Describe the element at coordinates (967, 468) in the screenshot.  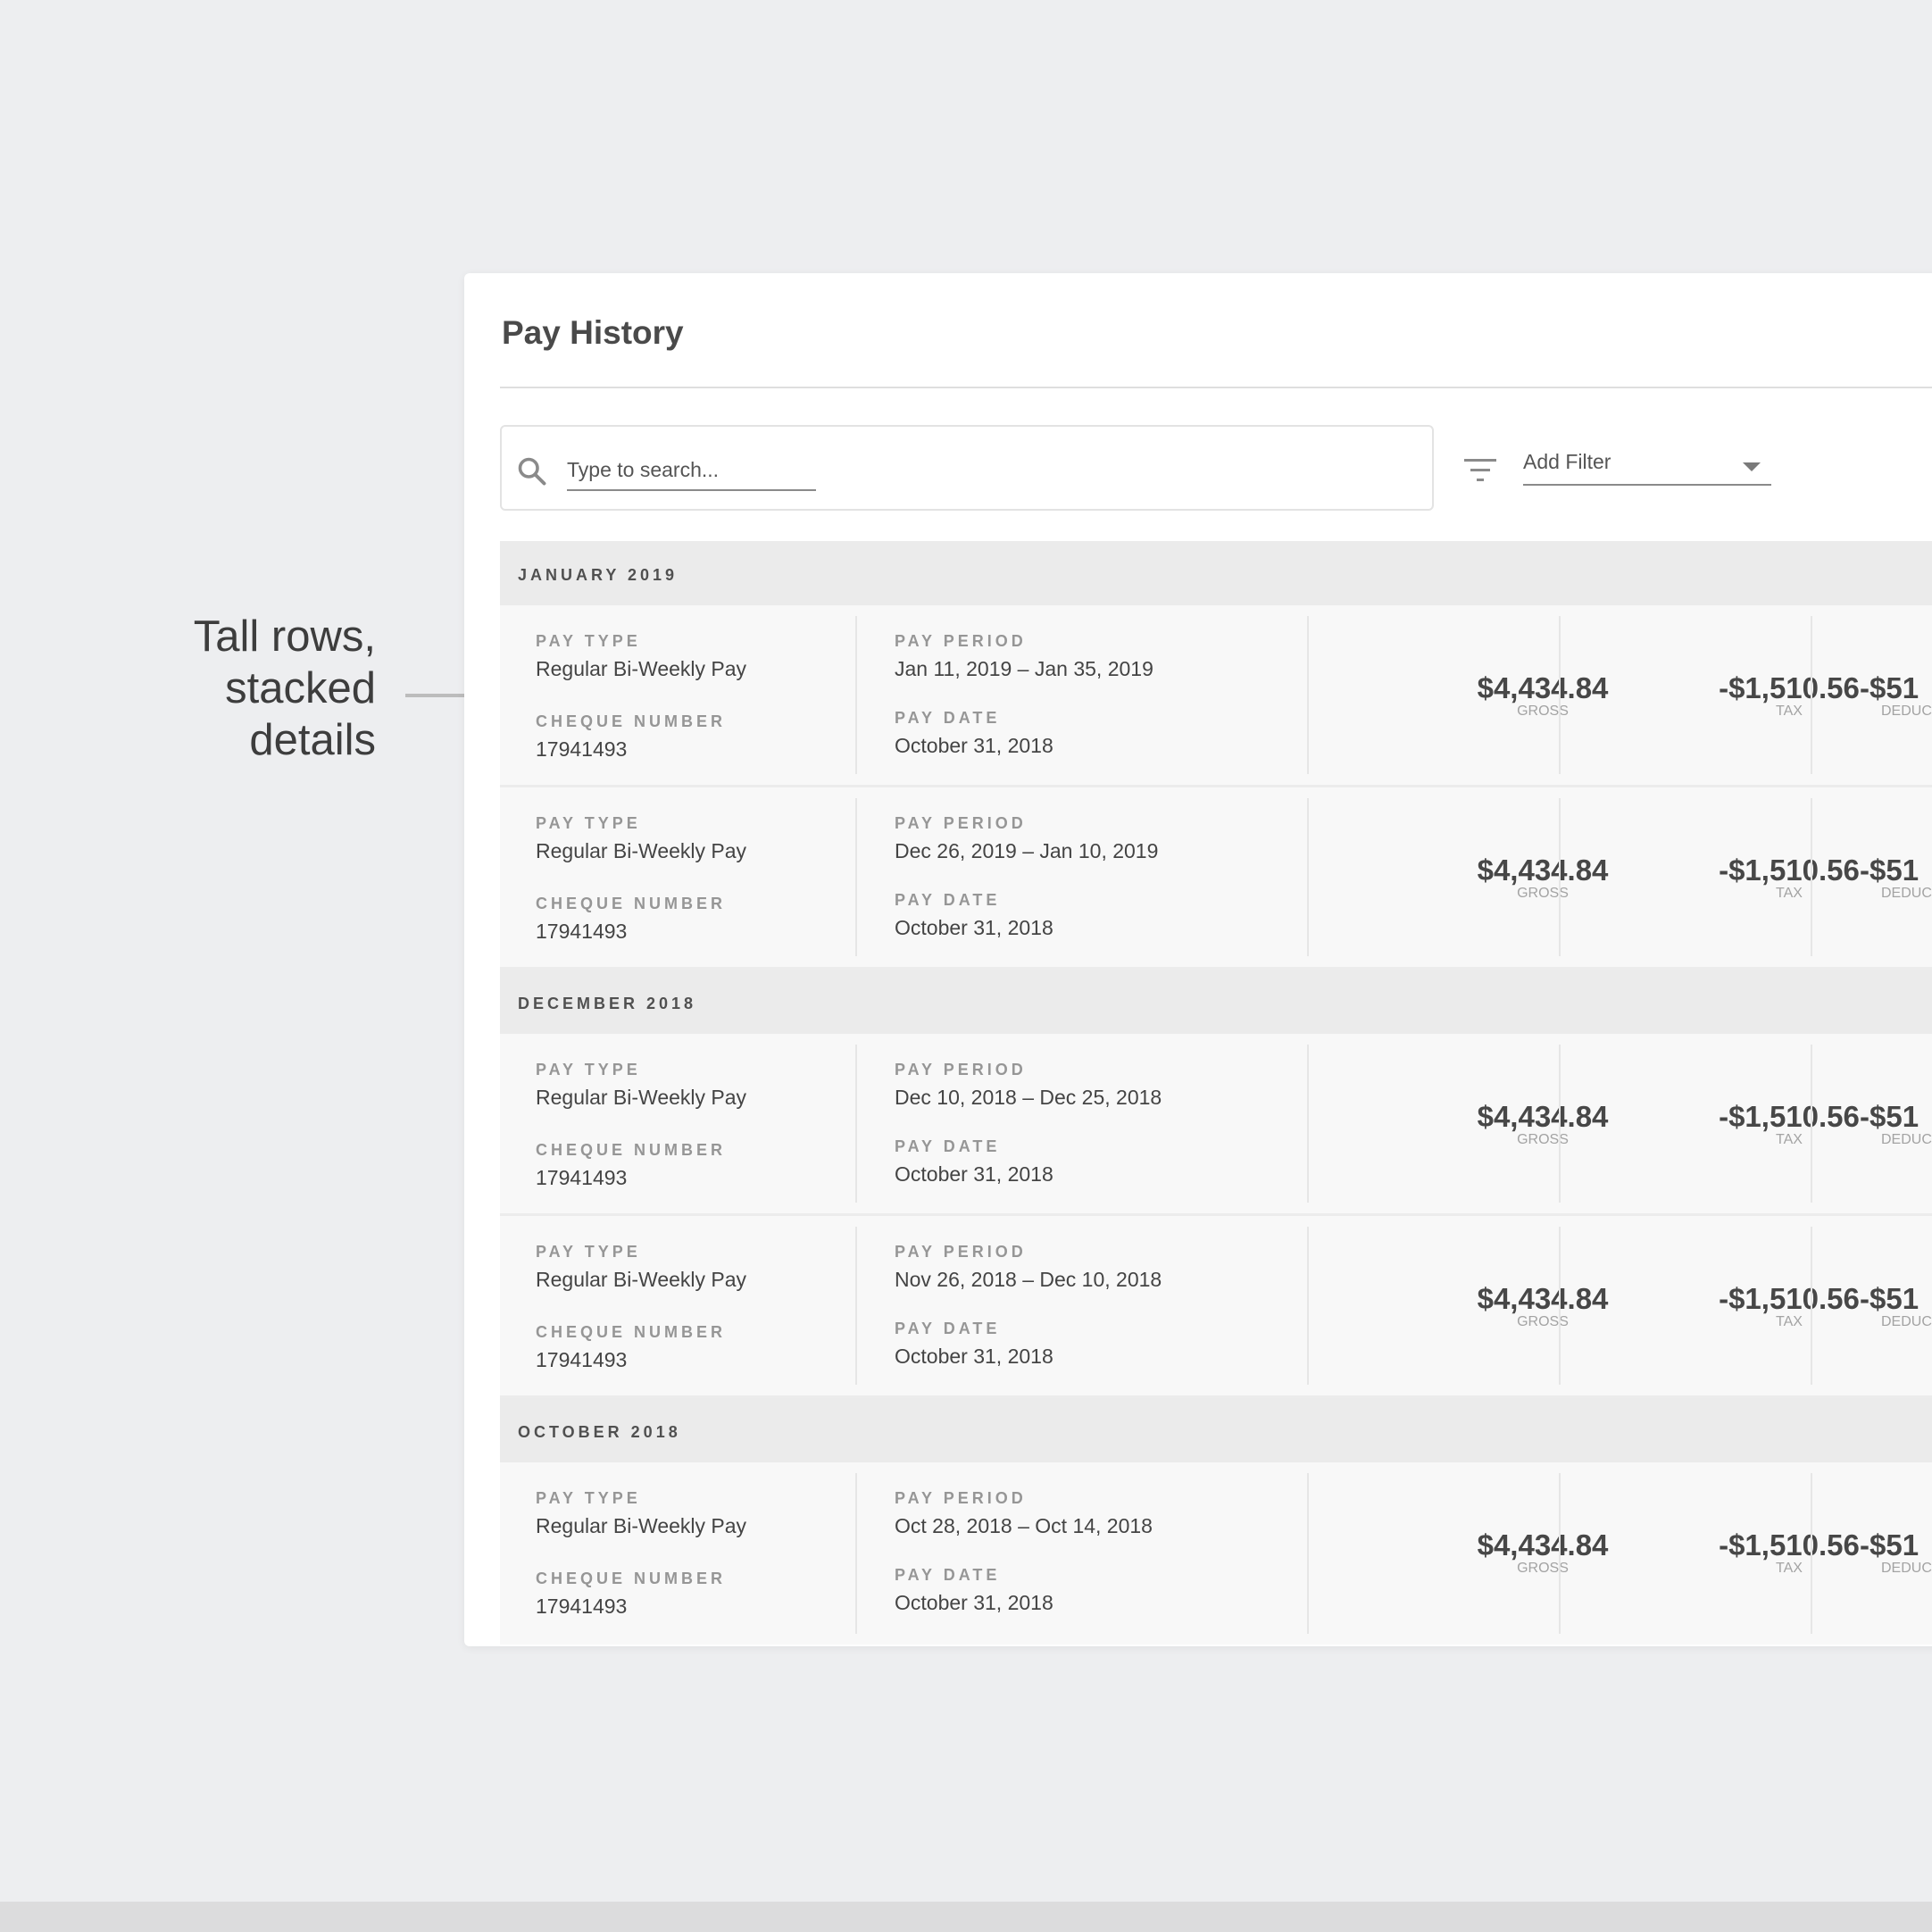
I see `search-box` at that location.